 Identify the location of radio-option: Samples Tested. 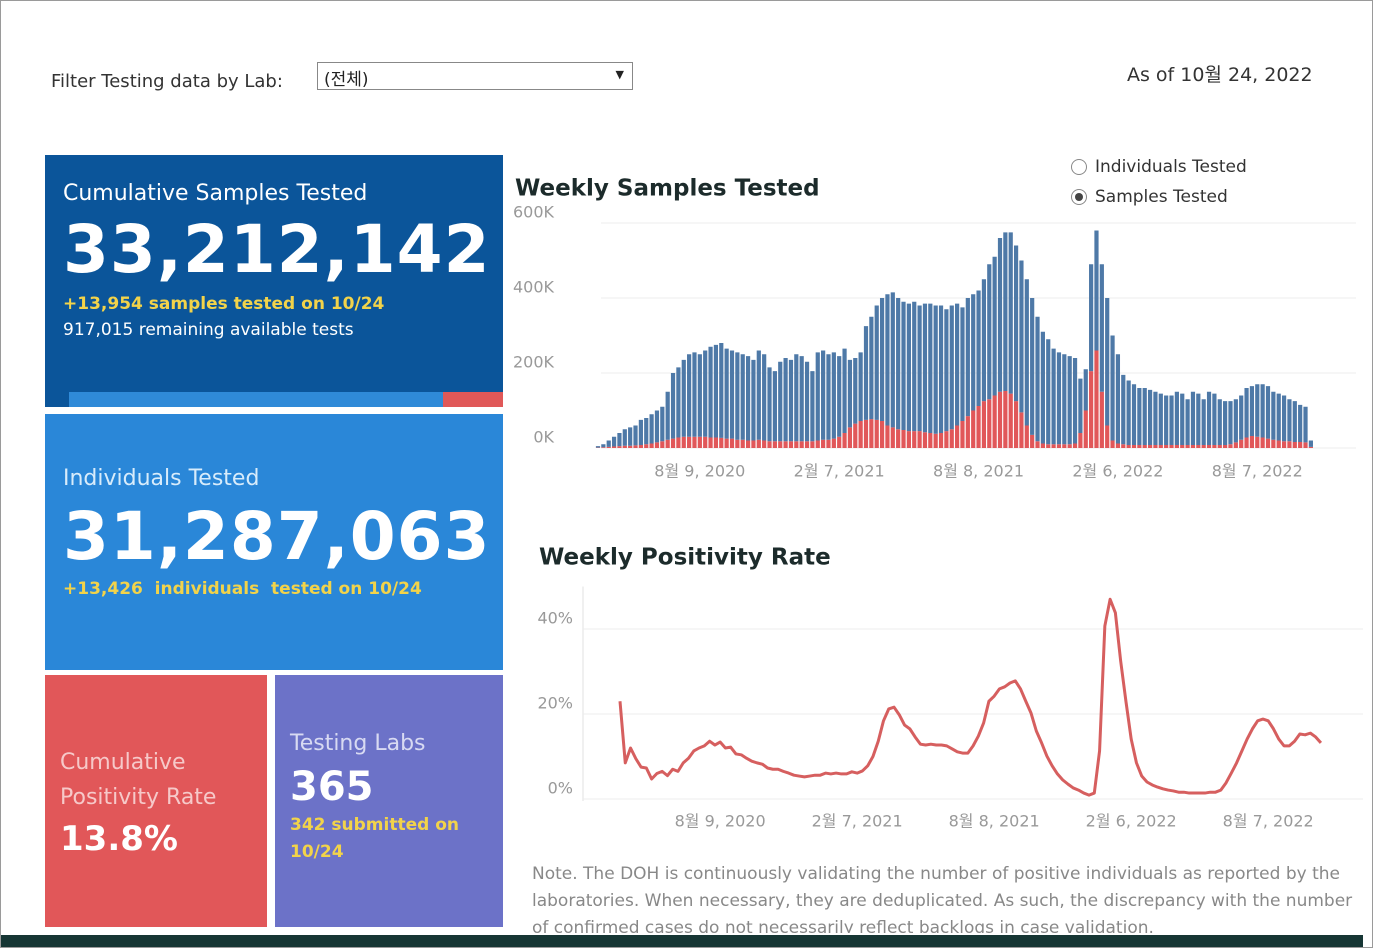
(1149, 197).